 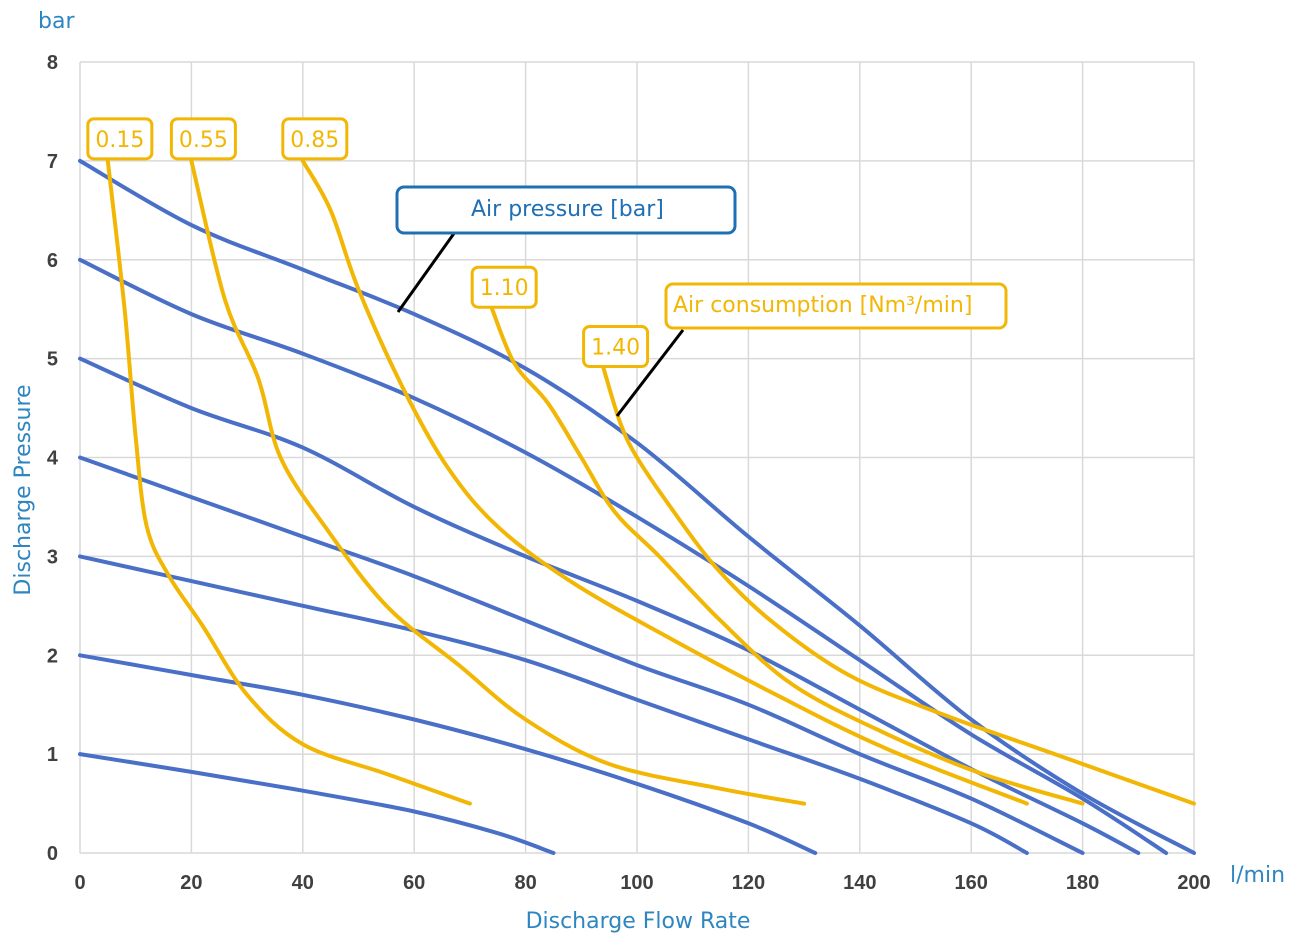 I want to click on consumption-value-label: 0.55, so click(x=203, y=140).